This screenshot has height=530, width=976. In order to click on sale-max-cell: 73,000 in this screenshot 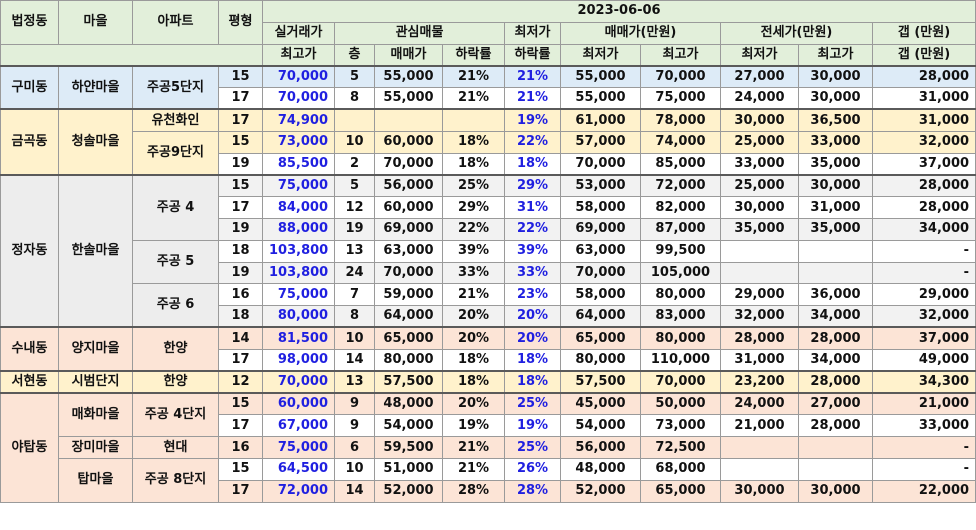, I will do `click(680, 426)`.